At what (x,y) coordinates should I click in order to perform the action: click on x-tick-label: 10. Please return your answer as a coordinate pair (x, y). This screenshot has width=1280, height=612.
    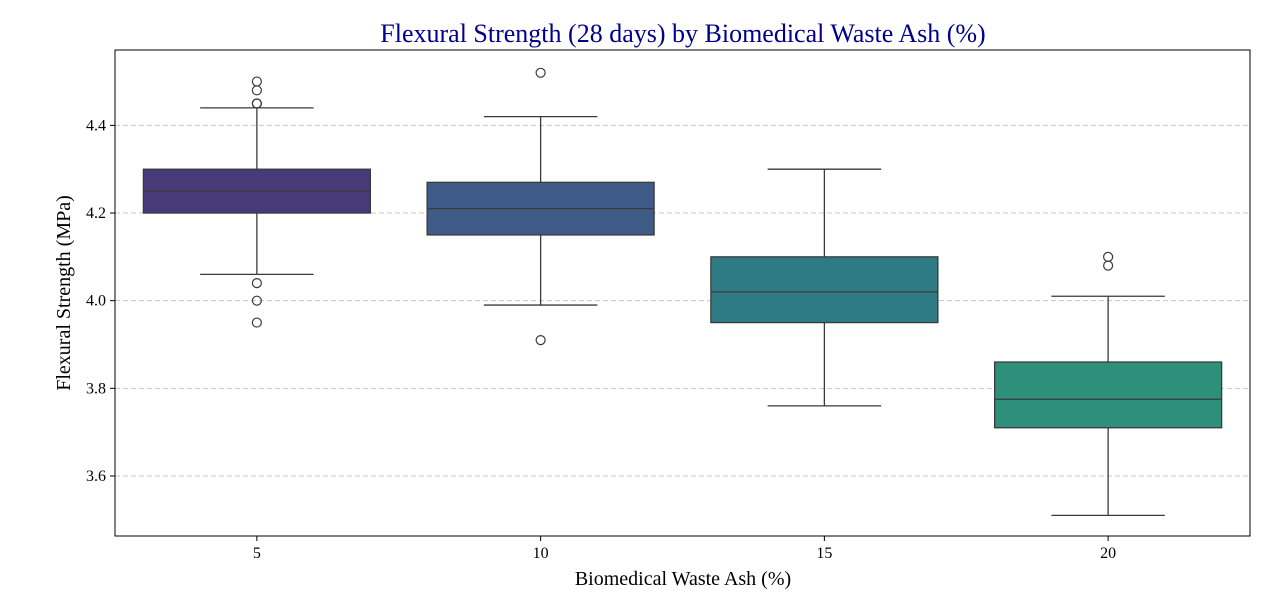
    Looking at the image, I should click on (541, 553).